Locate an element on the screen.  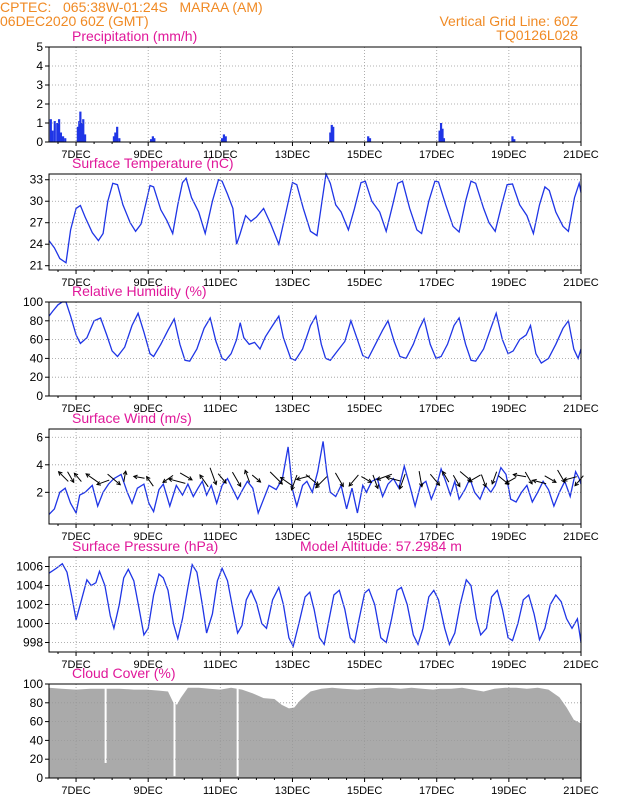
panel-annotation: Model Altitude: 57.2984 m is located at coordinates (381, 546).